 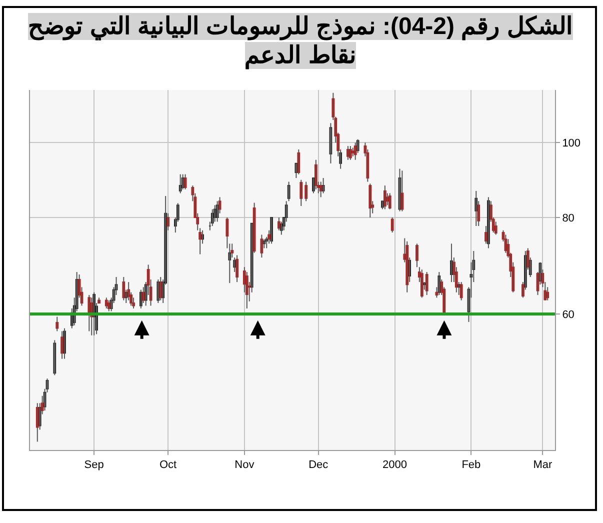 What do you see at coordinates (300, 41) in the screenshot?
I see `chart-title: الشكل رقم (2-04): نموذج للرسومات البيانية التي توضح نقاط الدعم` at bounding box center [300, 41].